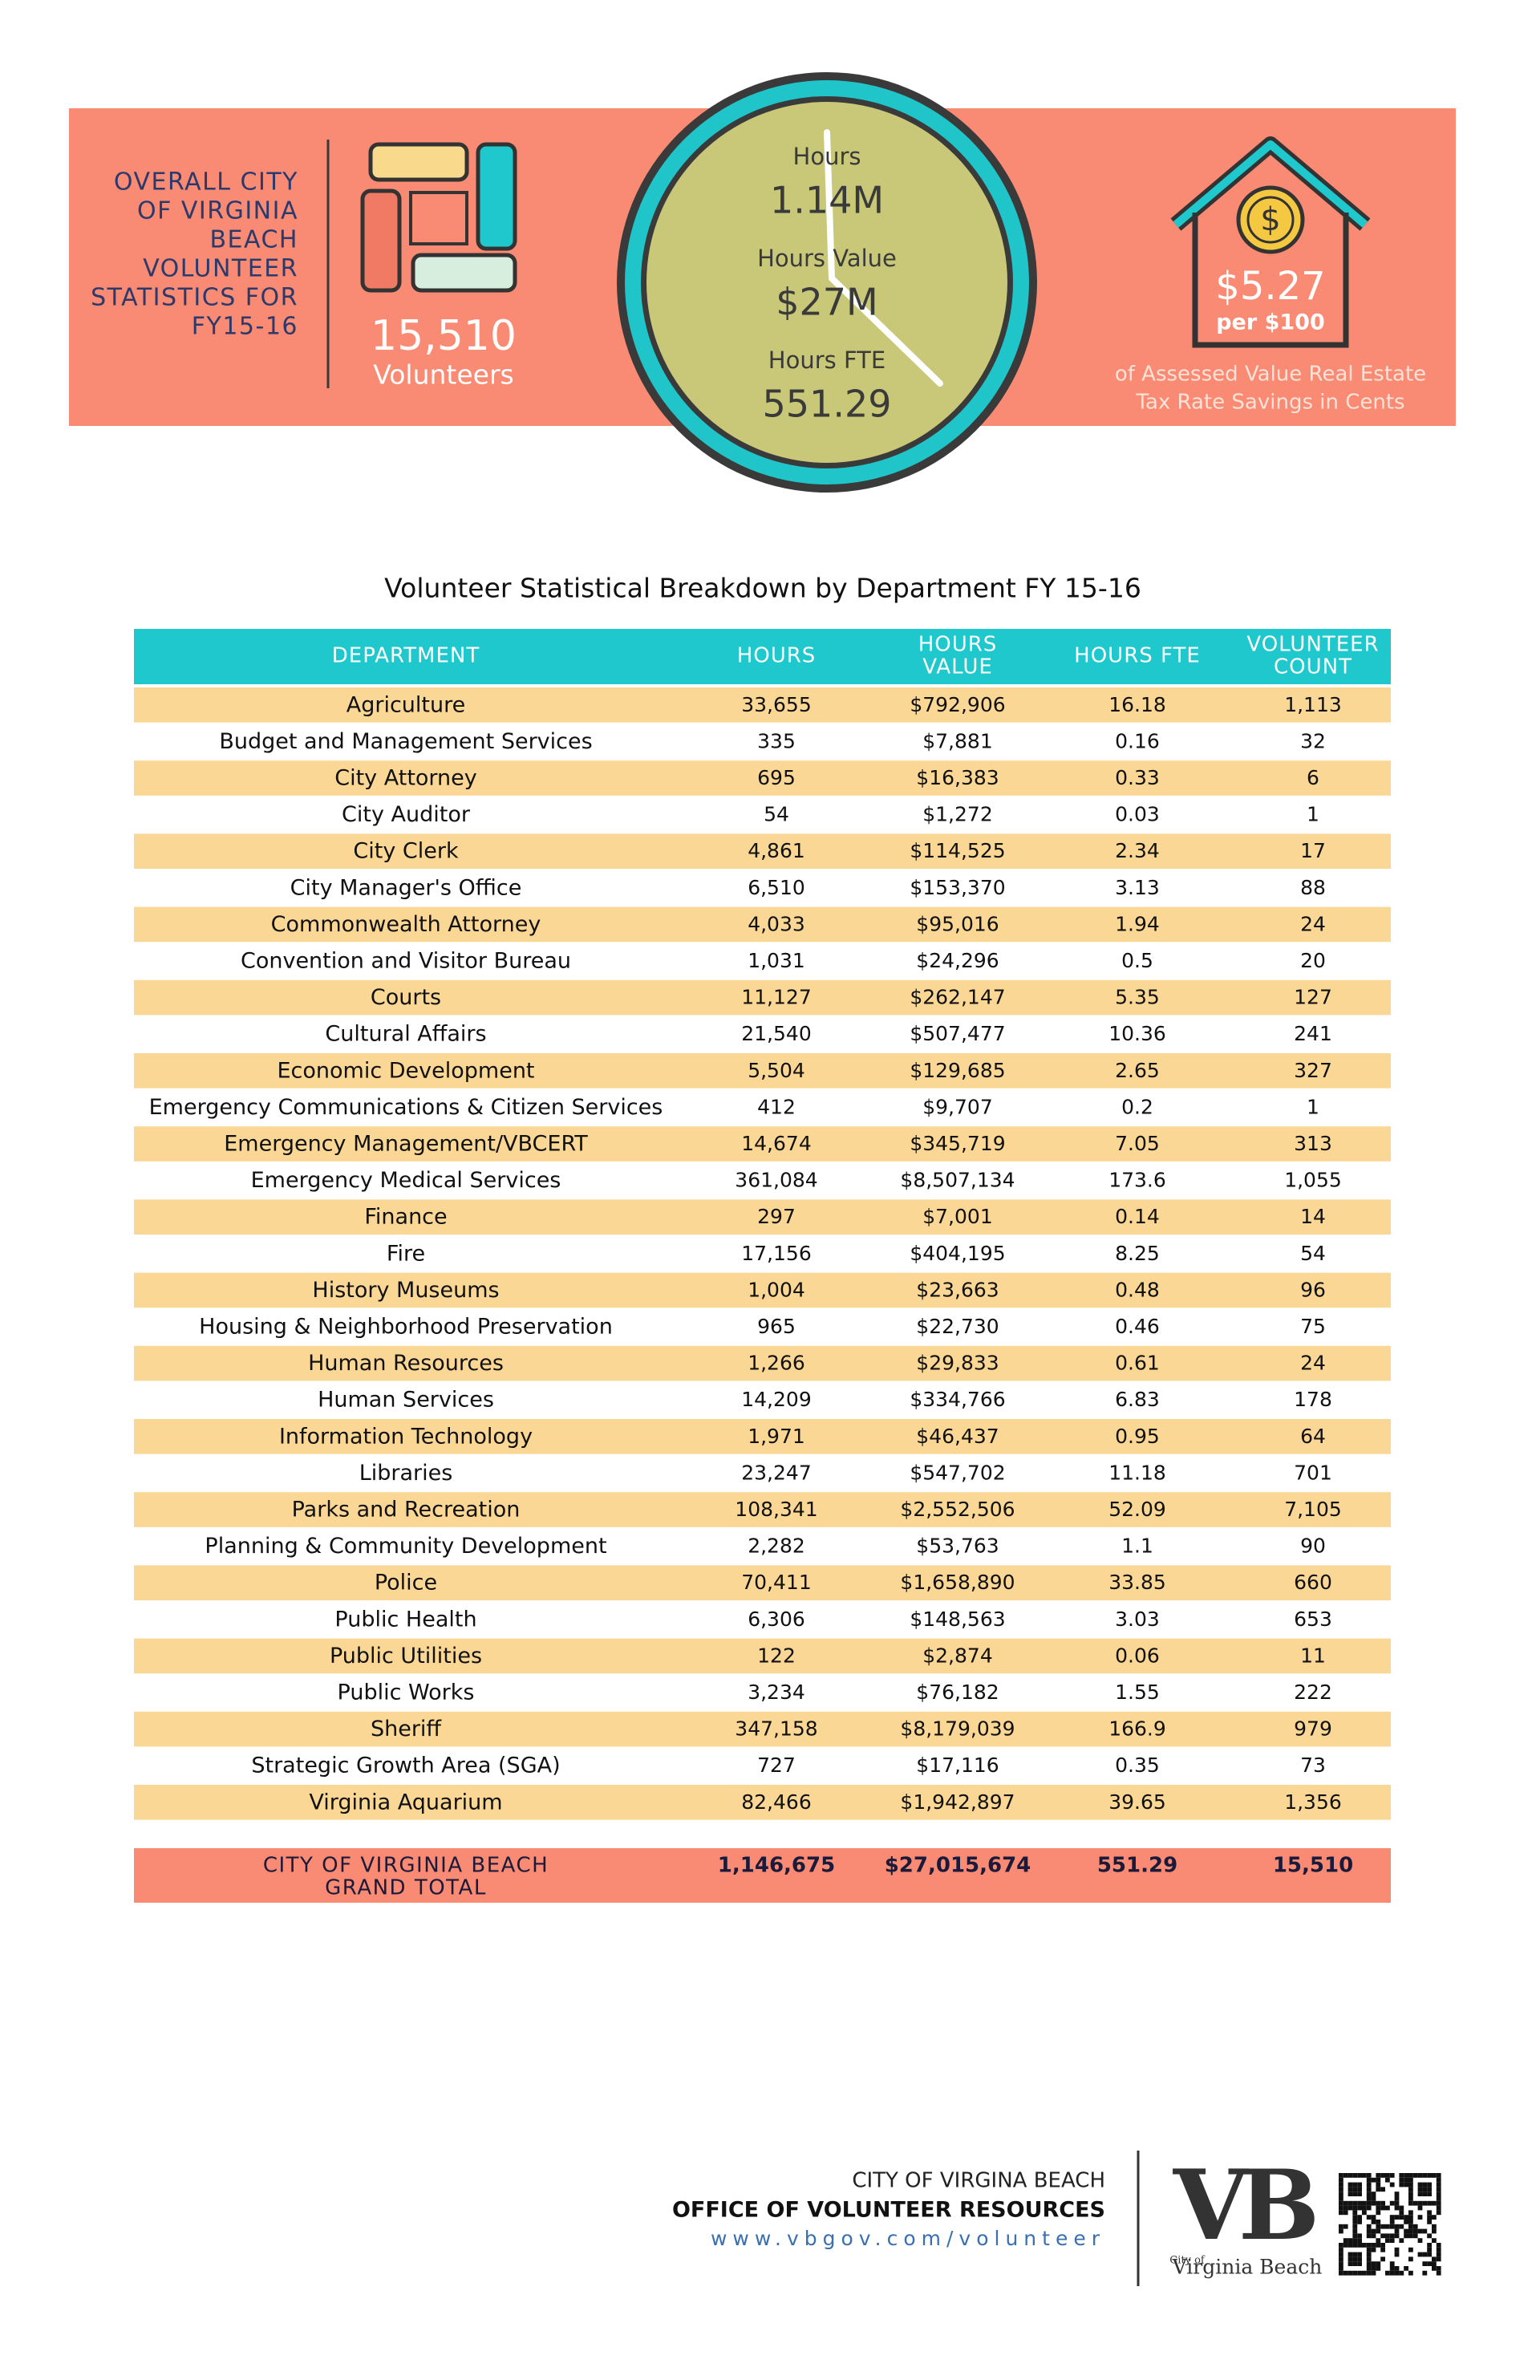 The width and height of the screenshot is (1540, 2380). I want to click on cell: $9,707, so click(957, 1107).